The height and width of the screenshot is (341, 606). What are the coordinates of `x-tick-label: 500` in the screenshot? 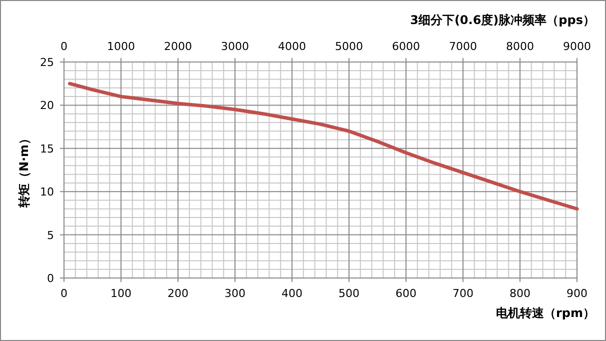 It's located at (349, 293).